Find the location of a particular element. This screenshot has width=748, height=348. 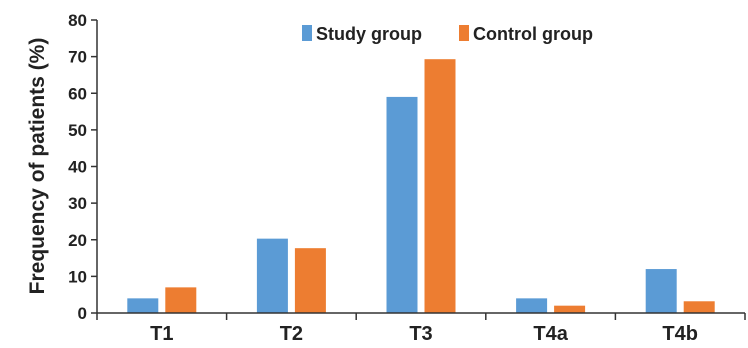

x-tick-label: T3 is located at coordinates (420, 334).